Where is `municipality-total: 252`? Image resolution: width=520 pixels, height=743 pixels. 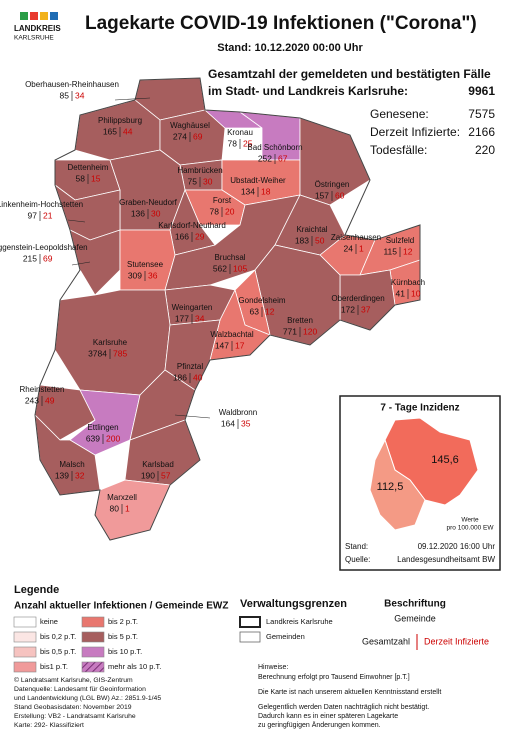
municipality-total: 252 is located at coordinates (265, 158).